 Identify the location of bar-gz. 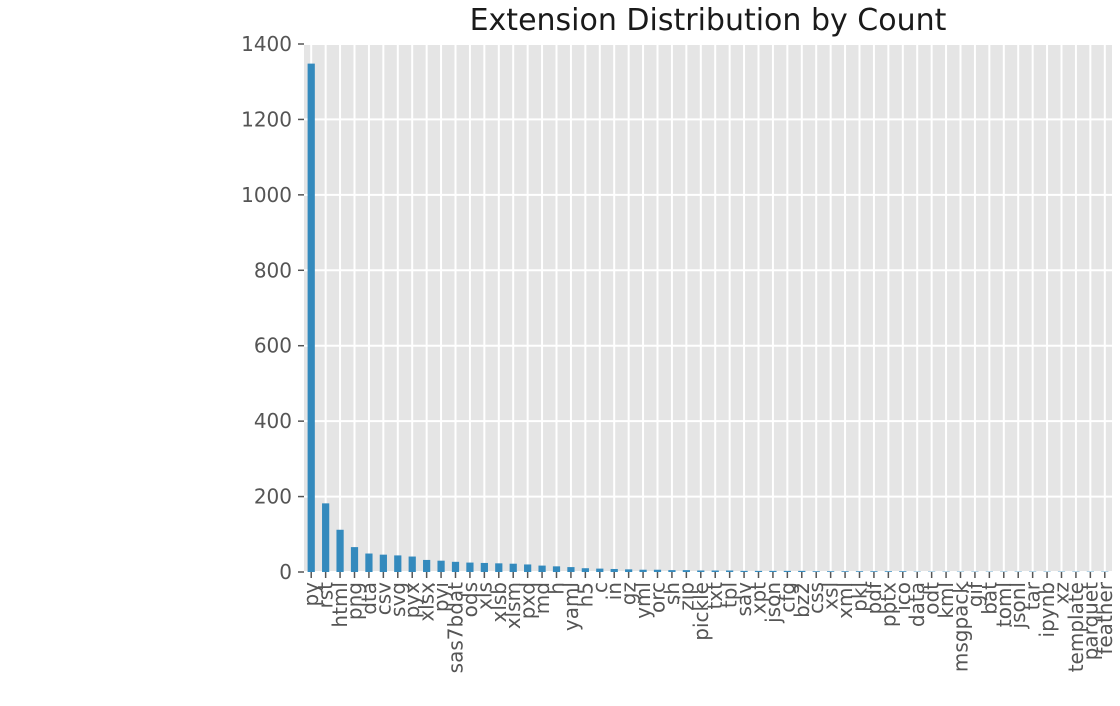
(629, 570).